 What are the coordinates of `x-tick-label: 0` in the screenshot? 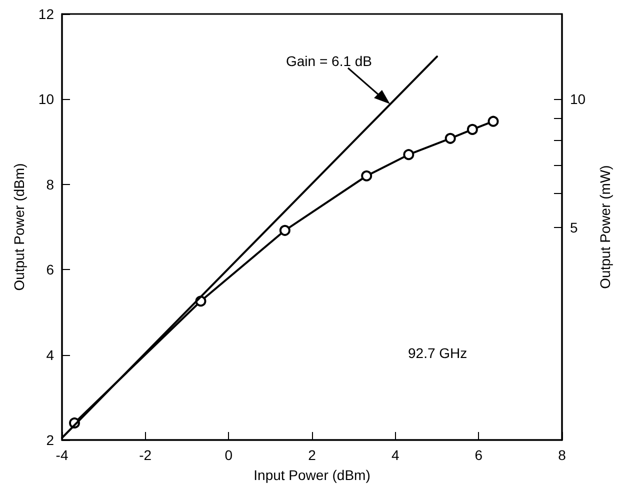 It's located at (228, 455).